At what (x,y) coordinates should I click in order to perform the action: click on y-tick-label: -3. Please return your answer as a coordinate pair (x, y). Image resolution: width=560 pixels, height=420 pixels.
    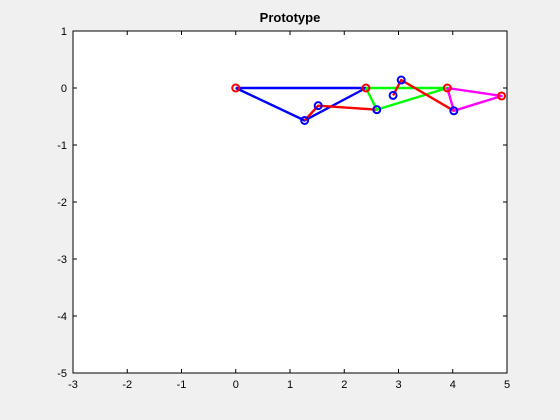
    Looking at the image, I should click on (62, 260).